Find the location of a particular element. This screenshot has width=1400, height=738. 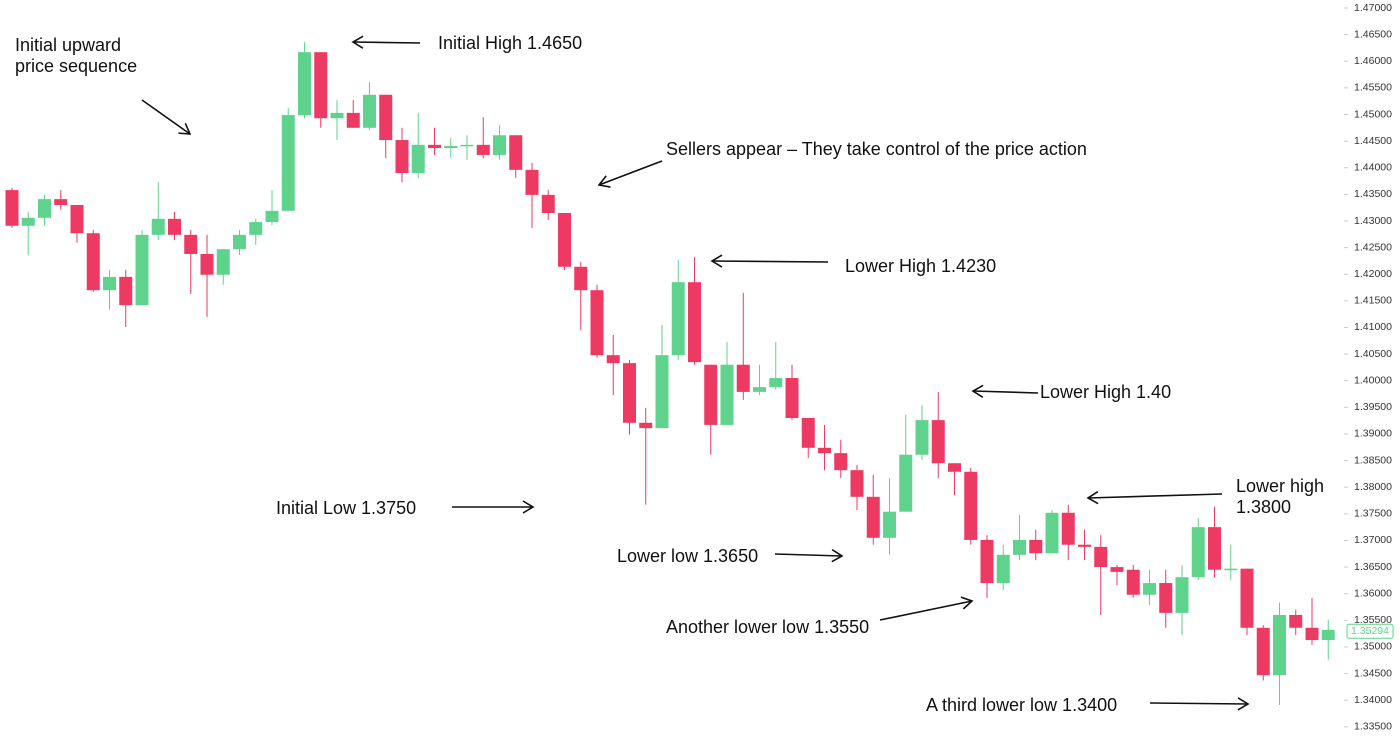

y-tick-label: 1.45500 is located at coordinates (1373, 88).